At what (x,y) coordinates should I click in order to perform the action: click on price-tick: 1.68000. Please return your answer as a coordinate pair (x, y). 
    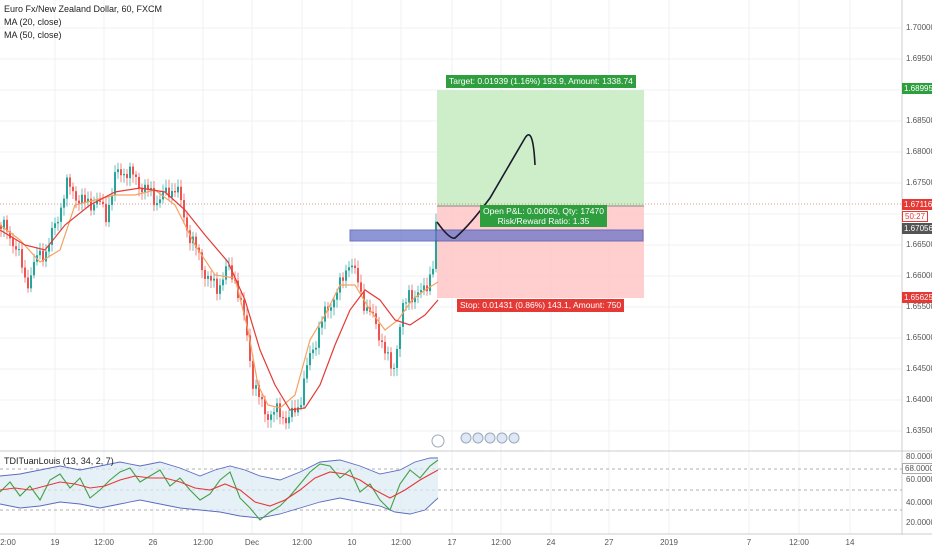
    Looking at the image, I should click on (919, 151).